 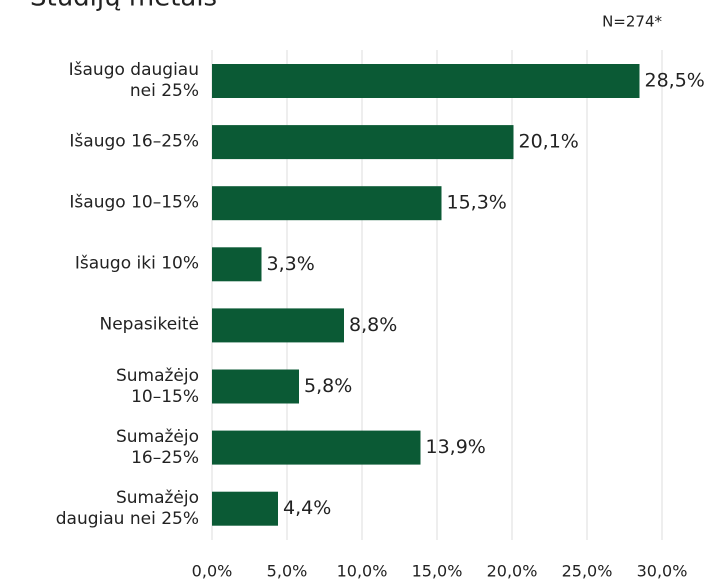 I want to click on x-tick-label: 20,0%, so click(x=512, y=570).